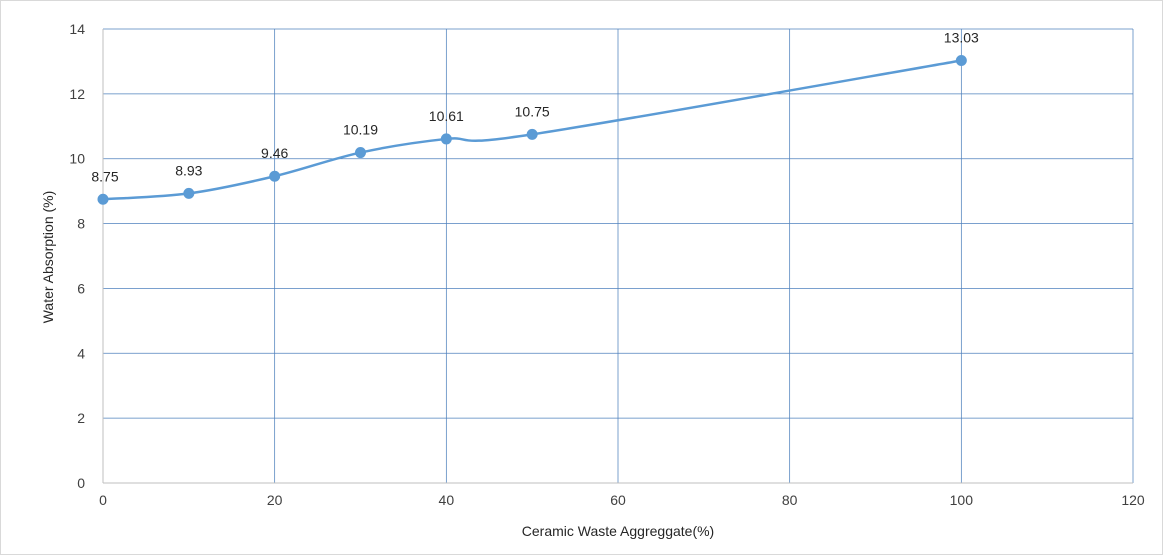 Image resolution: width=1163 pixels, height=555 pixels. Describe the element at coordinates (446, 116) in the screenshot. I see `data-label: 10.61` at that location.